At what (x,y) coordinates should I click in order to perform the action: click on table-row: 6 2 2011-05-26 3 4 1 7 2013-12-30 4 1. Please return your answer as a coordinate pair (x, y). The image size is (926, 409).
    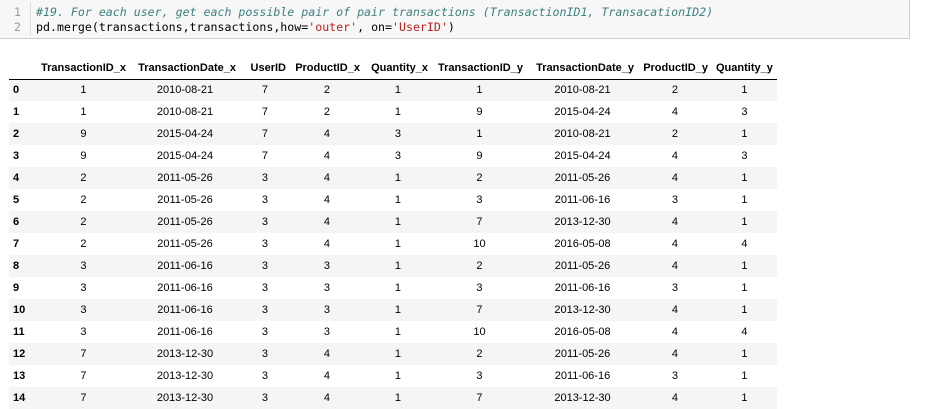
    Looking at the image, I should click on (393, 222).